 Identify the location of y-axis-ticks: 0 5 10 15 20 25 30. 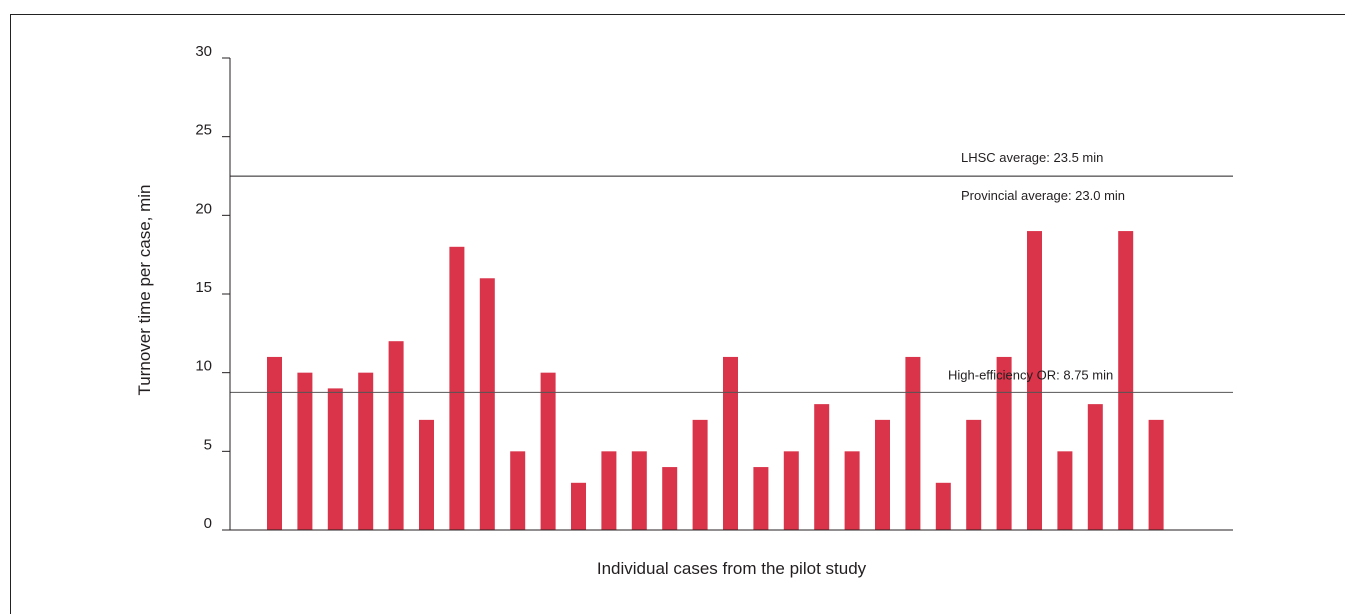
(212, 287).